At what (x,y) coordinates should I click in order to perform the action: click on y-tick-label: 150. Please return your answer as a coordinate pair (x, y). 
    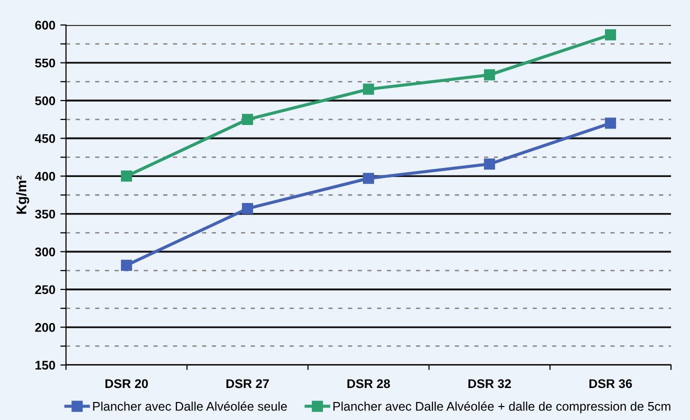
    Looking at the image, I should click on (46, 365).